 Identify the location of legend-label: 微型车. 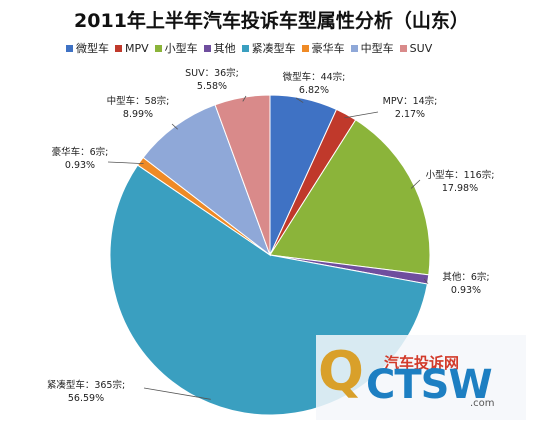
(92, 48).